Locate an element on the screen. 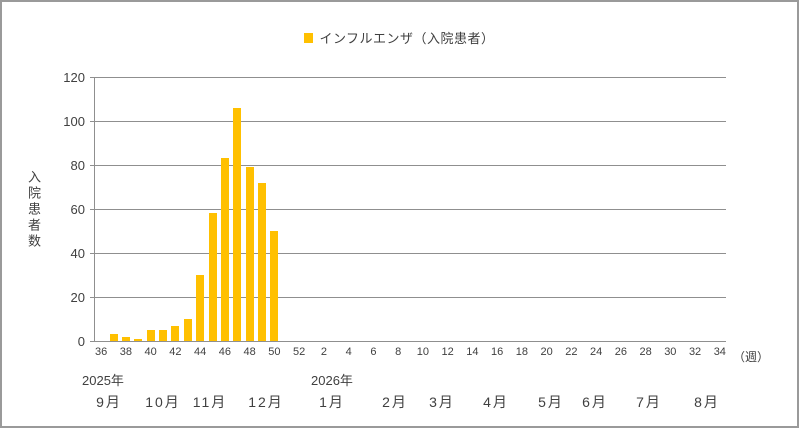 This screenshot has width=799, height=428. month-label-11: 7月 is located at coordinates (649, 402).